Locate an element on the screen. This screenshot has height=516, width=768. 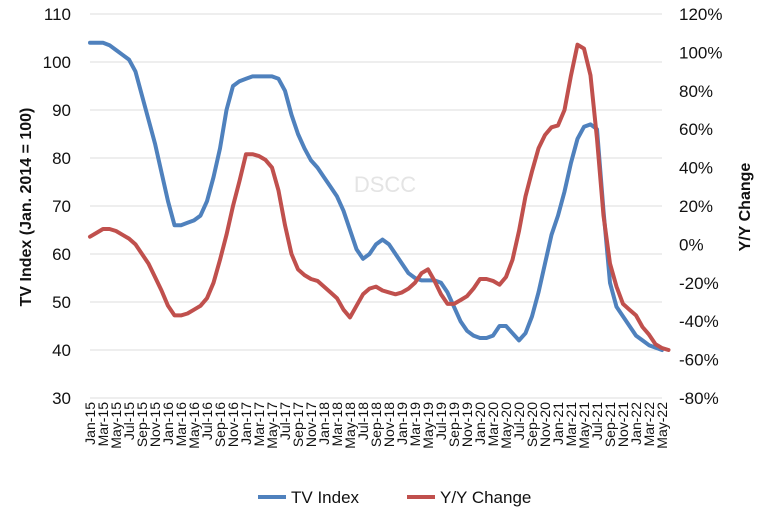
right-tick-label: -40% is located at coordinates (699, 321).